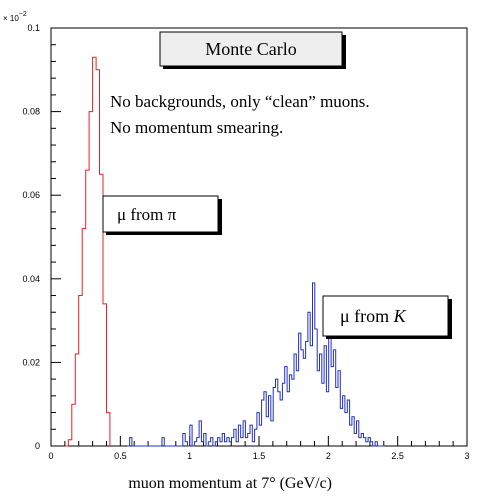 The height and width of the screenshot is (504, 485). Describe the element at coordinates (37, 446) in the screenshot. I see `y-tick-label: 0` at that location.